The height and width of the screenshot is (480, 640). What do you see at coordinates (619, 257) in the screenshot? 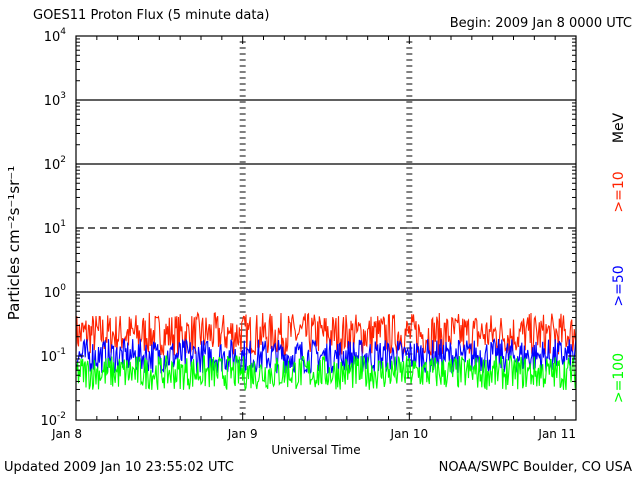
I see `legend: MeV >=10 >=50 >=100` at bounding box center [619, 257].